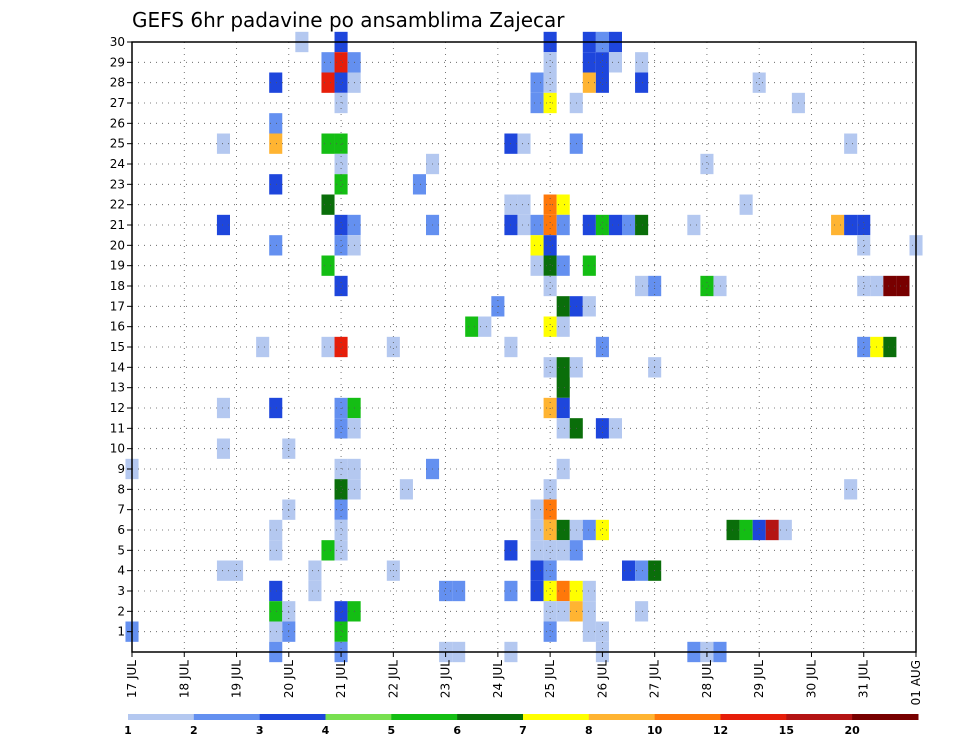 The image size is (960, 742). Describe the element at coordinates (392, 730) in the screenshot. I see `legend-label: 5` at that location.